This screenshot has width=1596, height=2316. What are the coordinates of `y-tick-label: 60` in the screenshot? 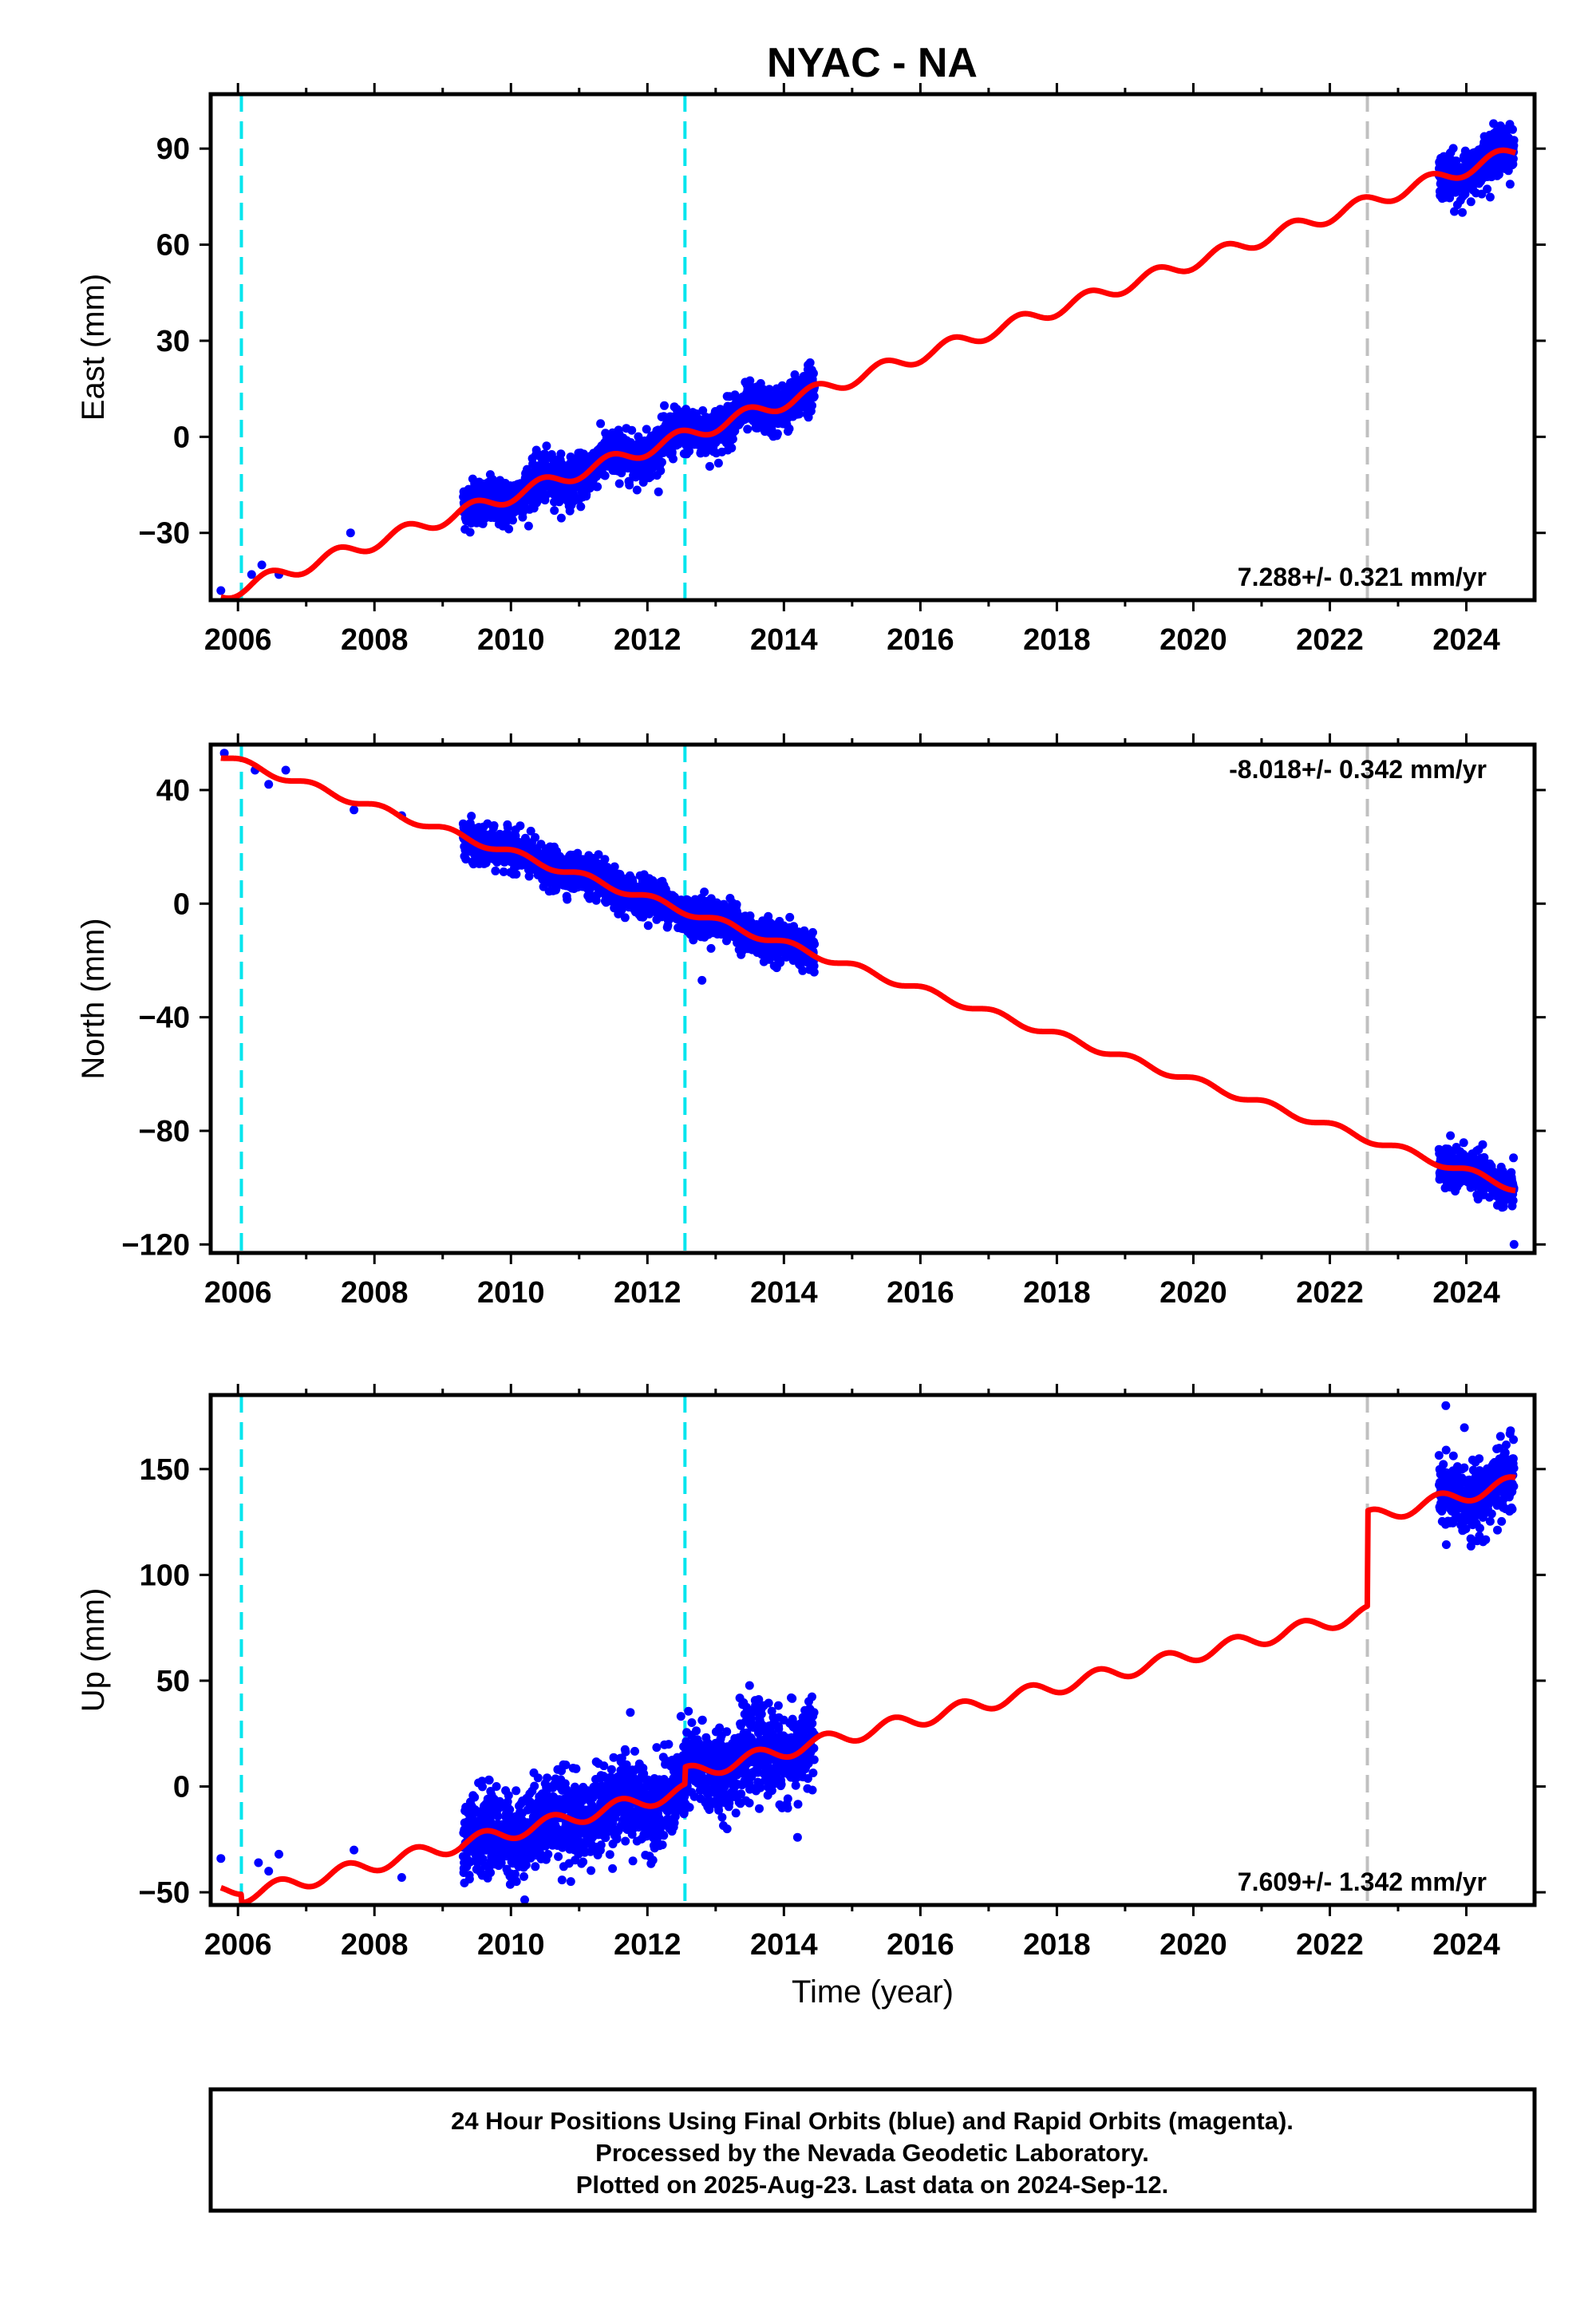 It's located at (173, 246).